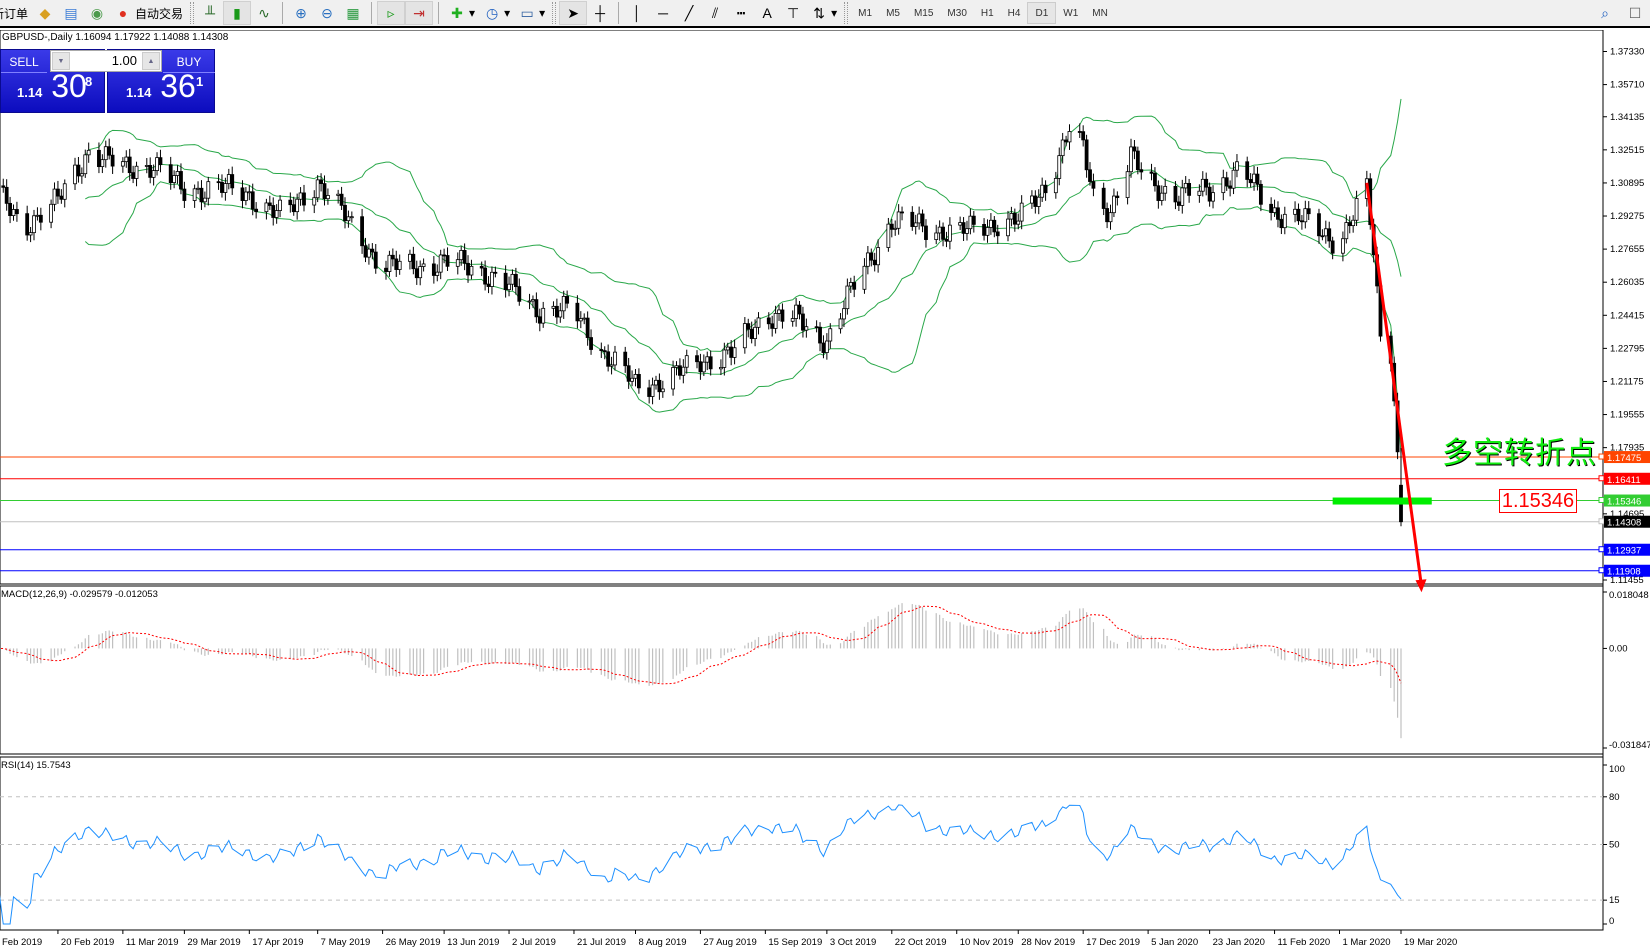 The height and width of the screenshot is (951, 1650). Describe the element at coordinates (210, 13) in the screenshot. I see `bar-chart-button: ╨` at that location.